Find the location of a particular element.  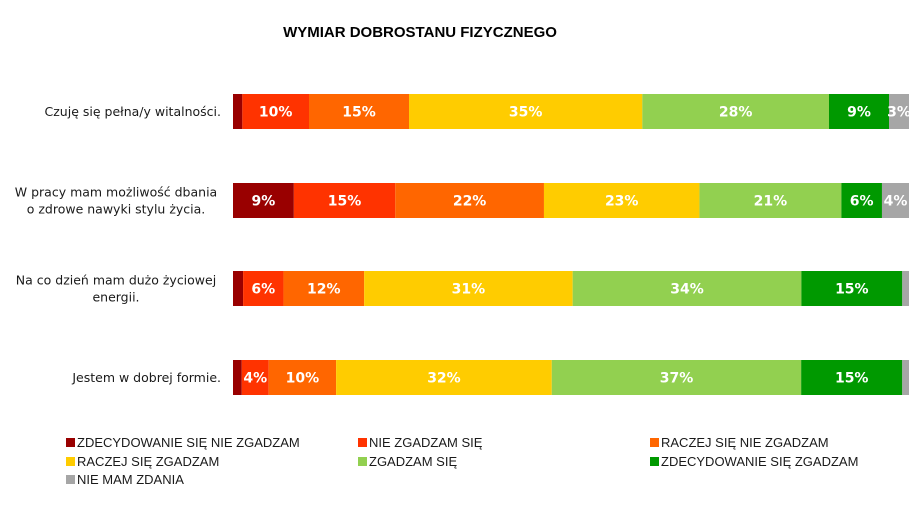

data-label: 22% is located at coordinates (470, 202).